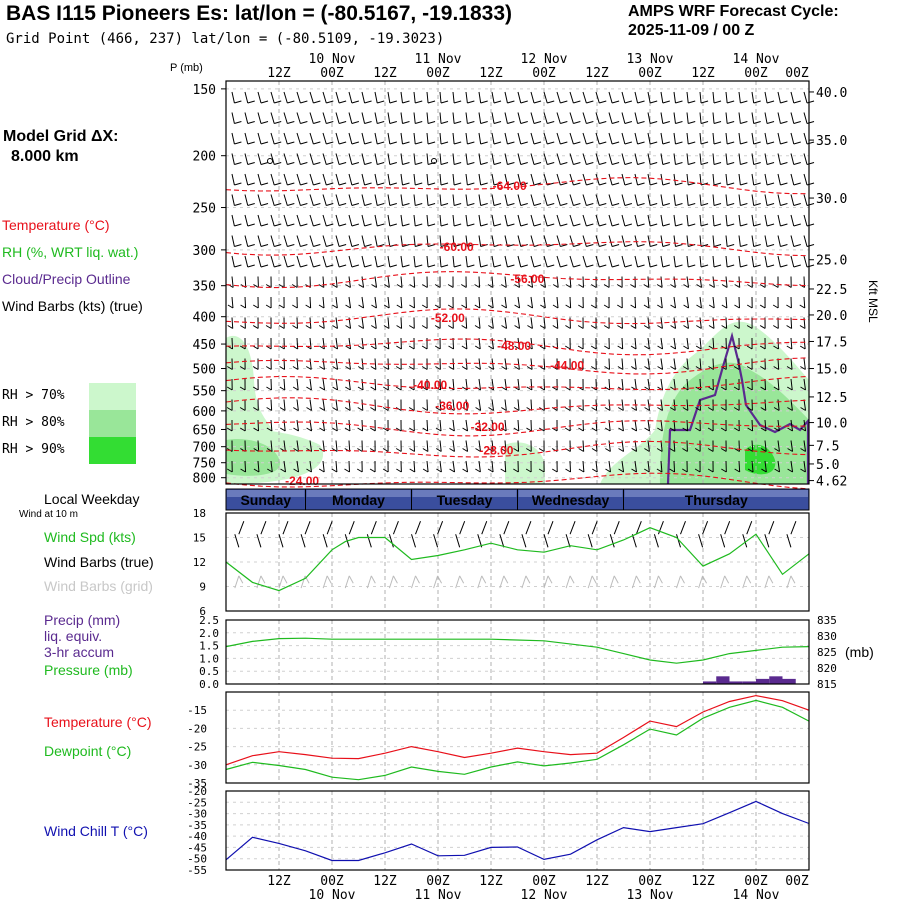 The width and height of the screenshot is (900, 900). I want to click on isotherm-label-0: -64.00, so click(510, 186).